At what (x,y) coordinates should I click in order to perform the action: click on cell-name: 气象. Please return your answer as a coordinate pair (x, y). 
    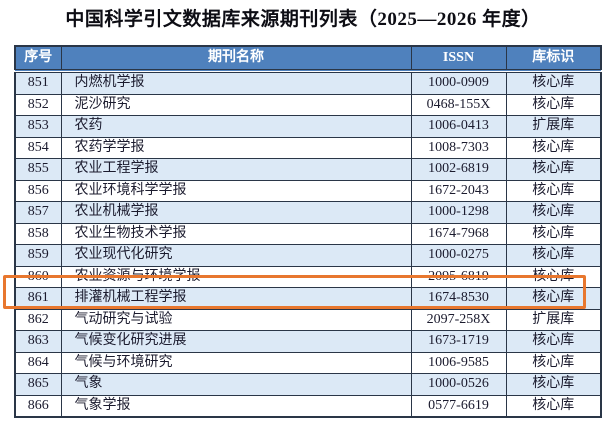
    Looking at the image, I should click on (236, 384).